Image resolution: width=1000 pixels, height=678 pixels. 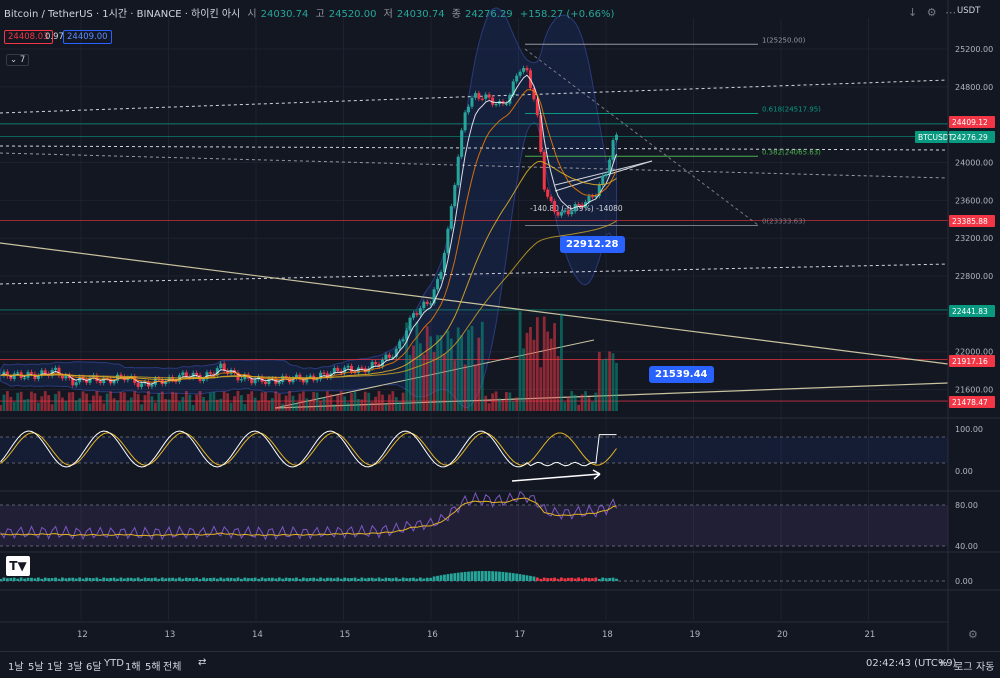 What do you see at coordinates (913, 12) in the screenshot?
I see `arrow-down-icon: ↓` at bounding box center [913, 12].